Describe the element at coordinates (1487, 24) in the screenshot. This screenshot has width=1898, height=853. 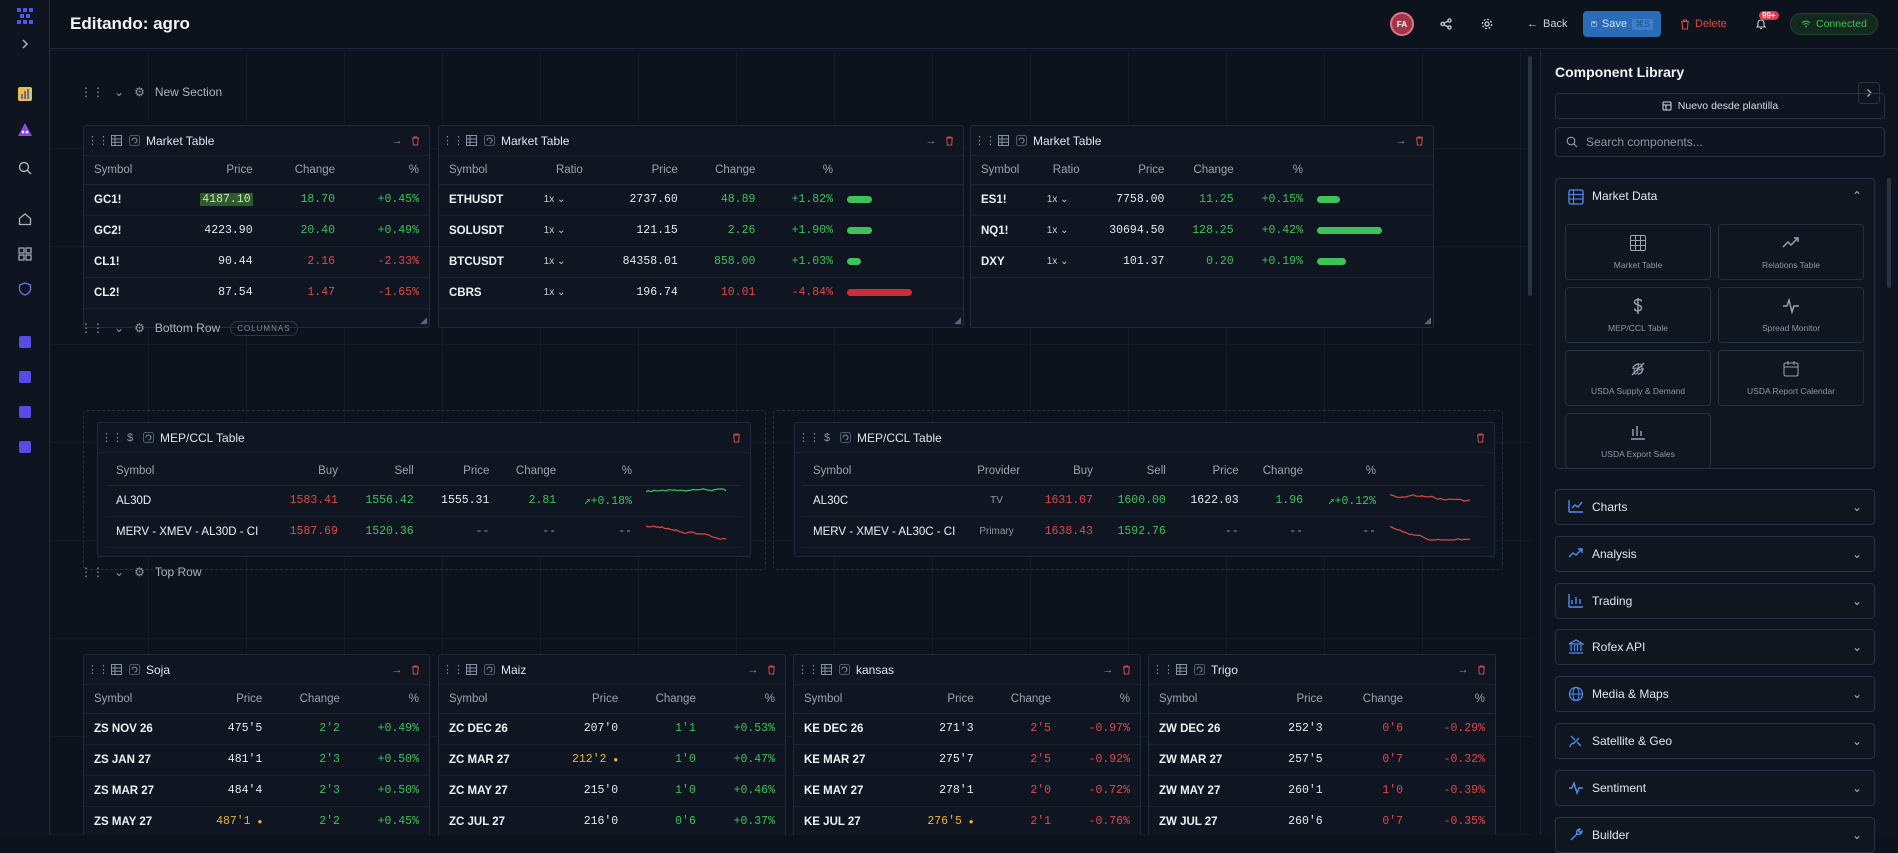
I see `settings-button` at that location.